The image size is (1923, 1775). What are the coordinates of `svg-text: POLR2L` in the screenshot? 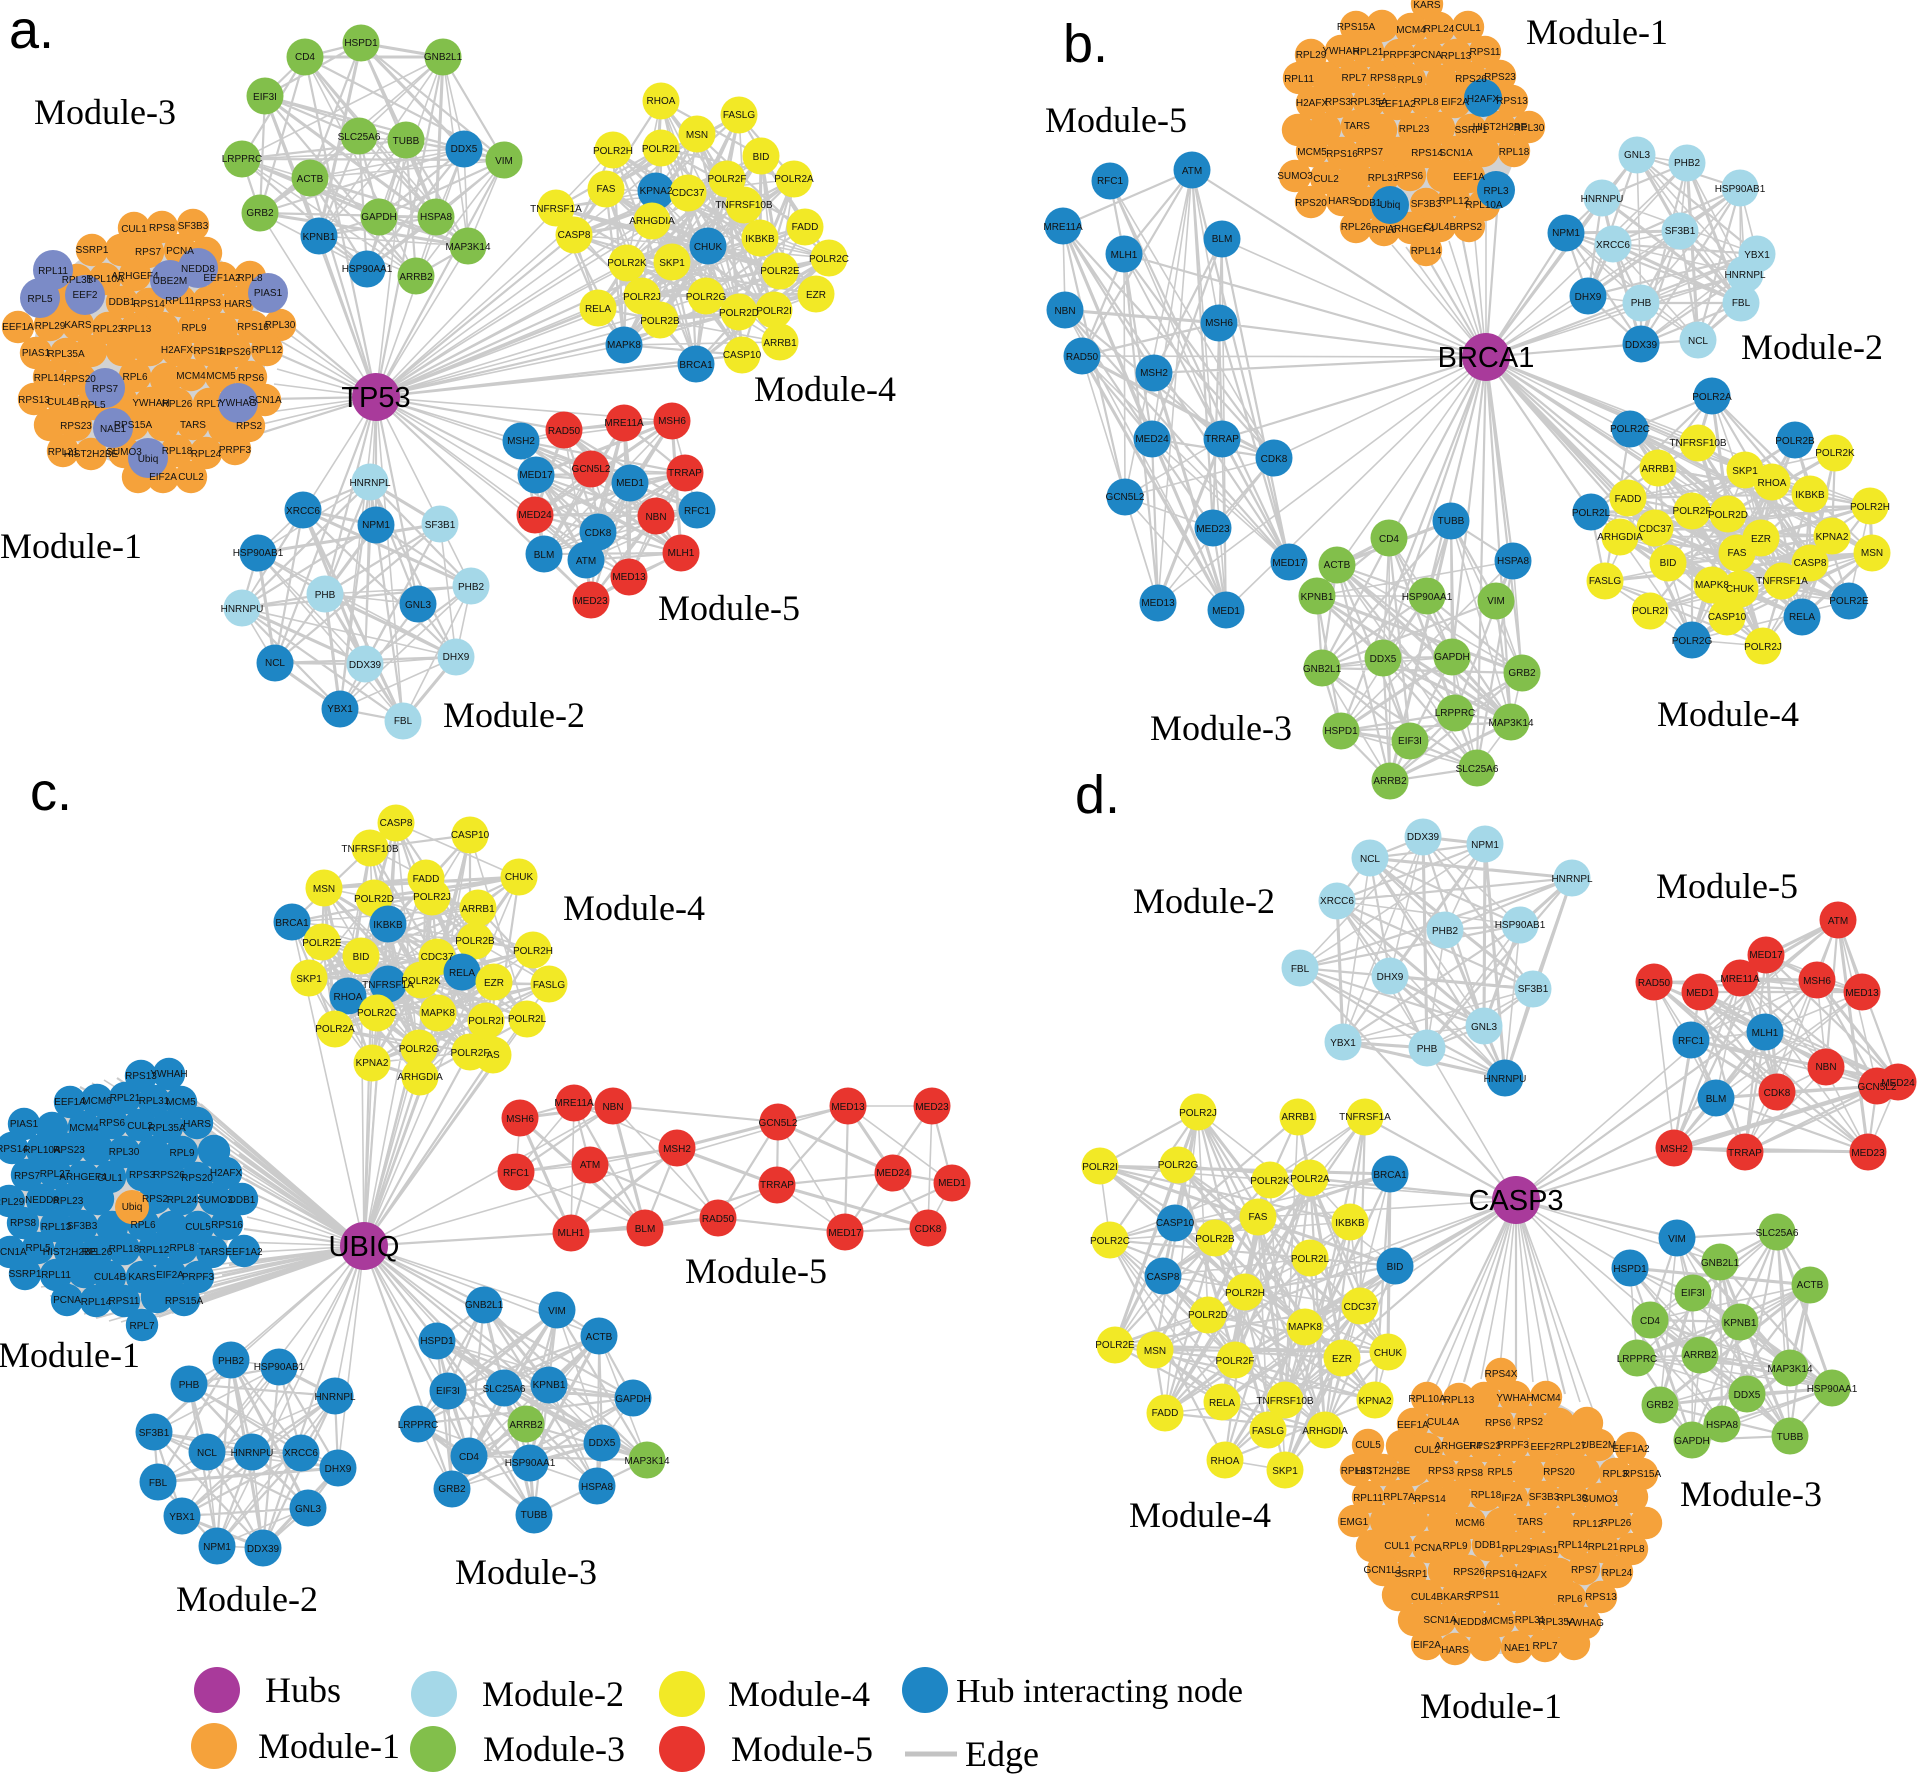 It's located at (1591, 513).